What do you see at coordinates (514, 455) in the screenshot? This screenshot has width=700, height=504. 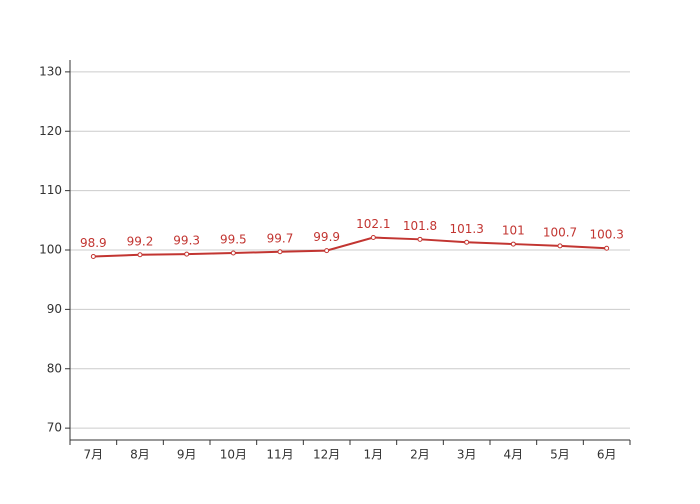 I see `x-tick-label: 4月` at bounding box center [514, 455].